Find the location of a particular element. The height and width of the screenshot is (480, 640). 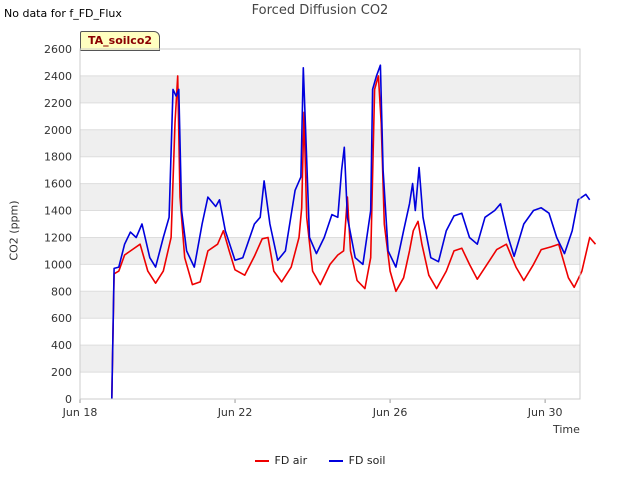

x-tick-label: Jun 26 is located at coordinates (390, 412).